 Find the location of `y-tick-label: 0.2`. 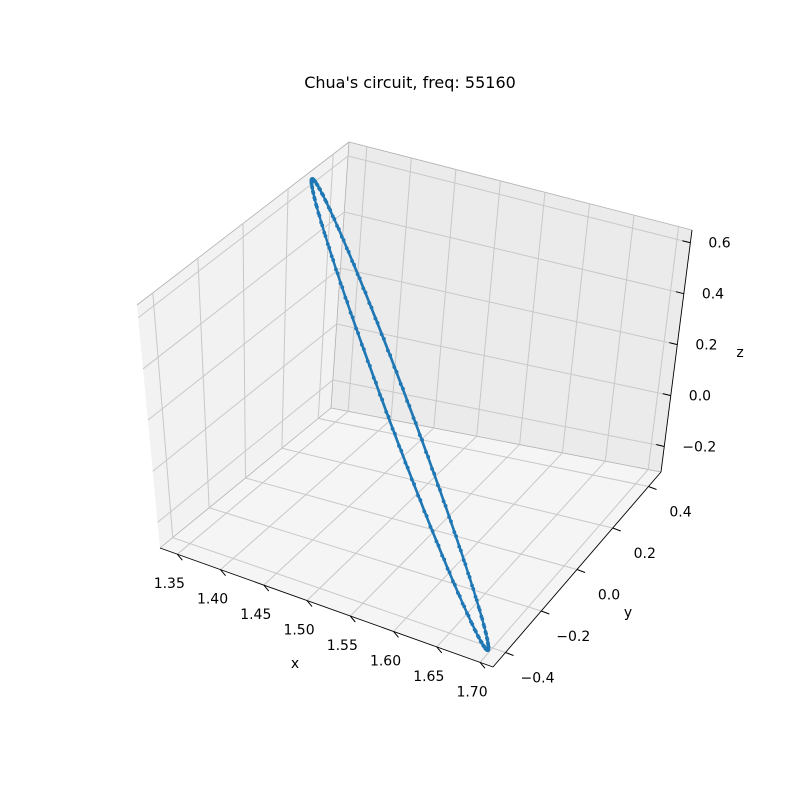

y-tick-label: 0.2 is located at coordinates (645, 554).